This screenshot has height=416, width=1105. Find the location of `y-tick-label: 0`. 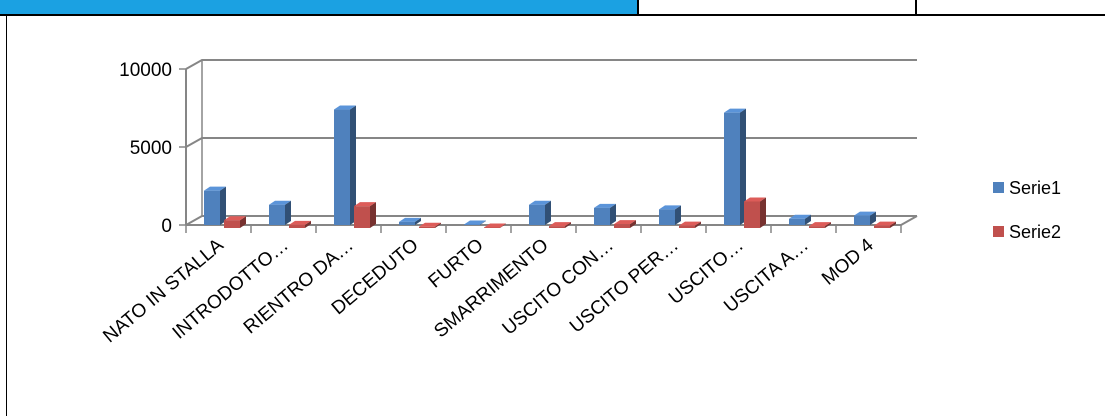

y-tick-label: 0 is located at coordinates (166, 226).